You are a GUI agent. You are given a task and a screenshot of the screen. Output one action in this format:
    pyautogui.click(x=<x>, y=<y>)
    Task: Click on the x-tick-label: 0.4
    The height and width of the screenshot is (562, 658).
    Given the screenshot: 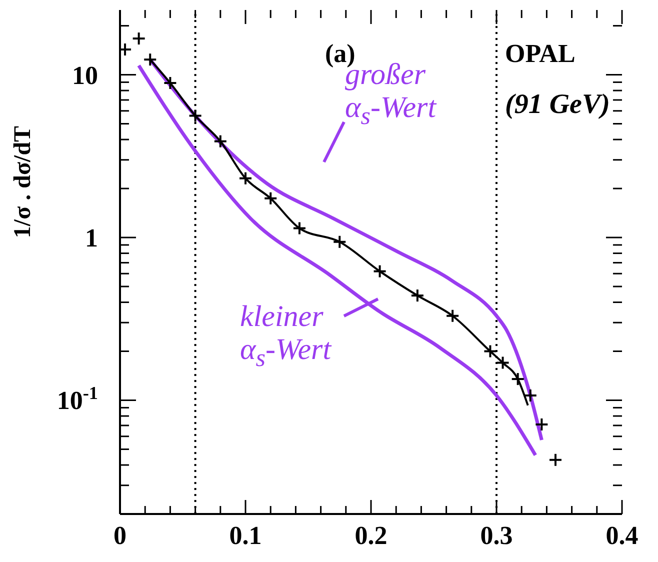 What is the action you would take?
    pyautogui.click(x=622, y=535)
    